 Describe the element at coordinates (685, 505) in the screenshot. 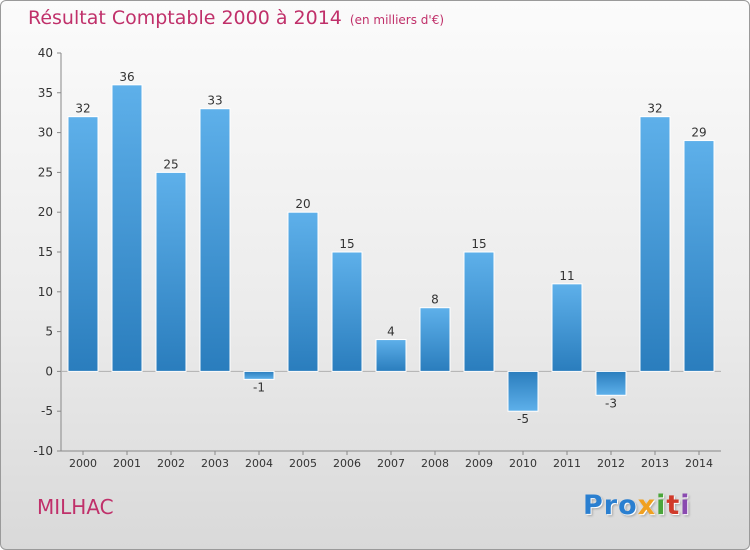

I see `logo-part-5: i` at that location.